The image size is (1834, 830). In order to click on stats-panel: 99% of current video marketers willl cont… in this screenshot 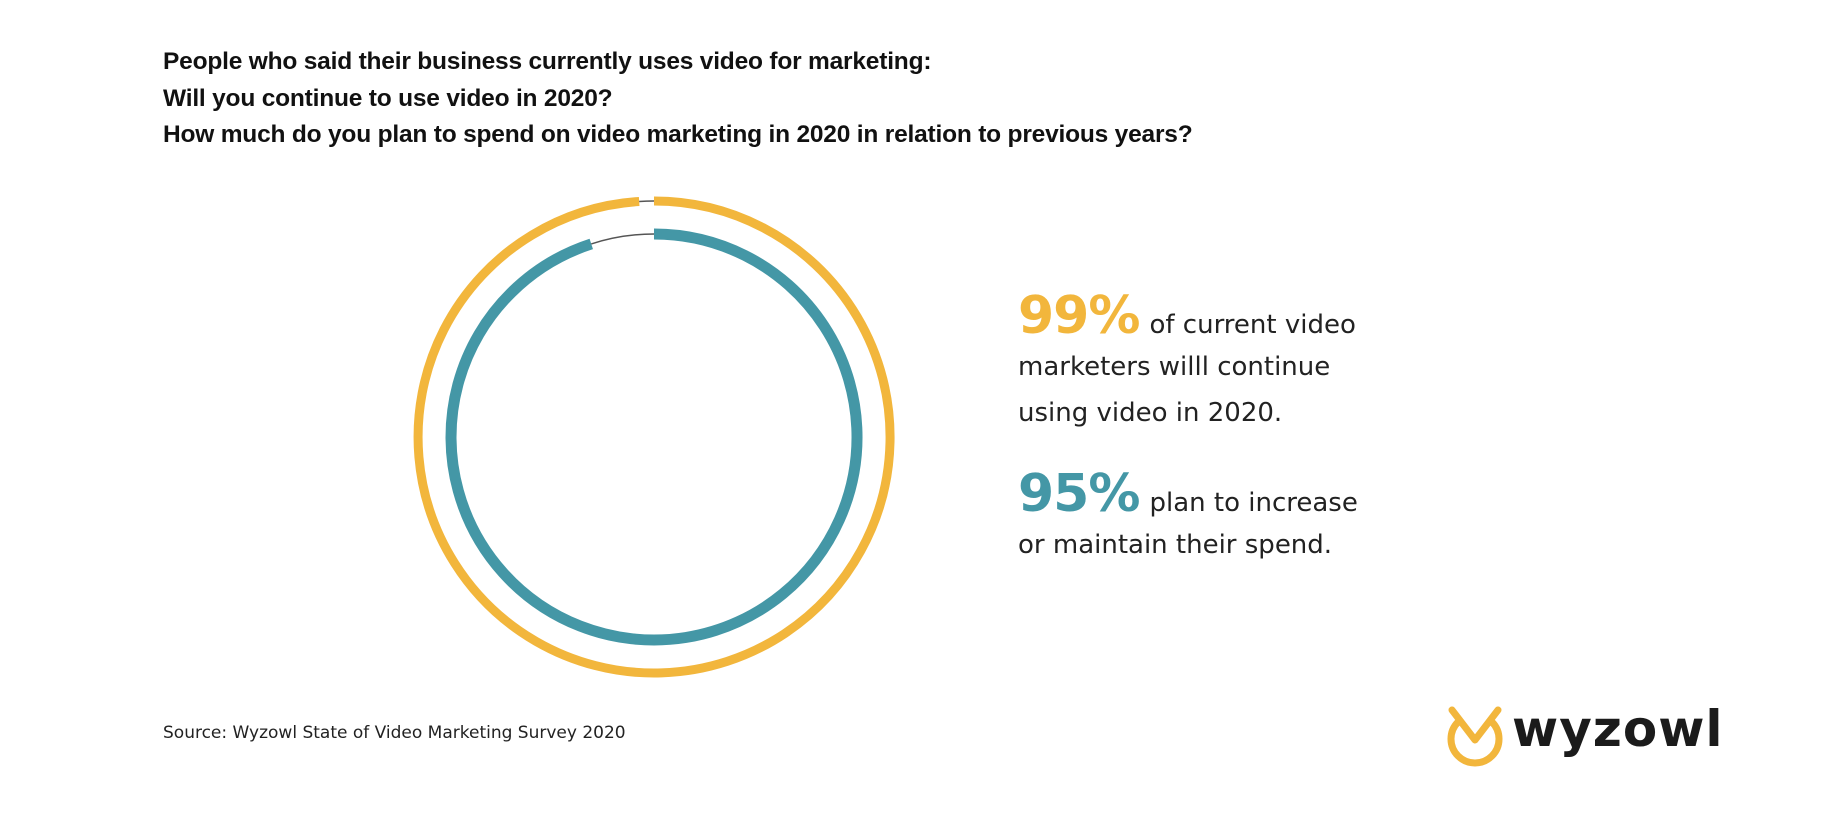, I will do `click(1188, 428)`.